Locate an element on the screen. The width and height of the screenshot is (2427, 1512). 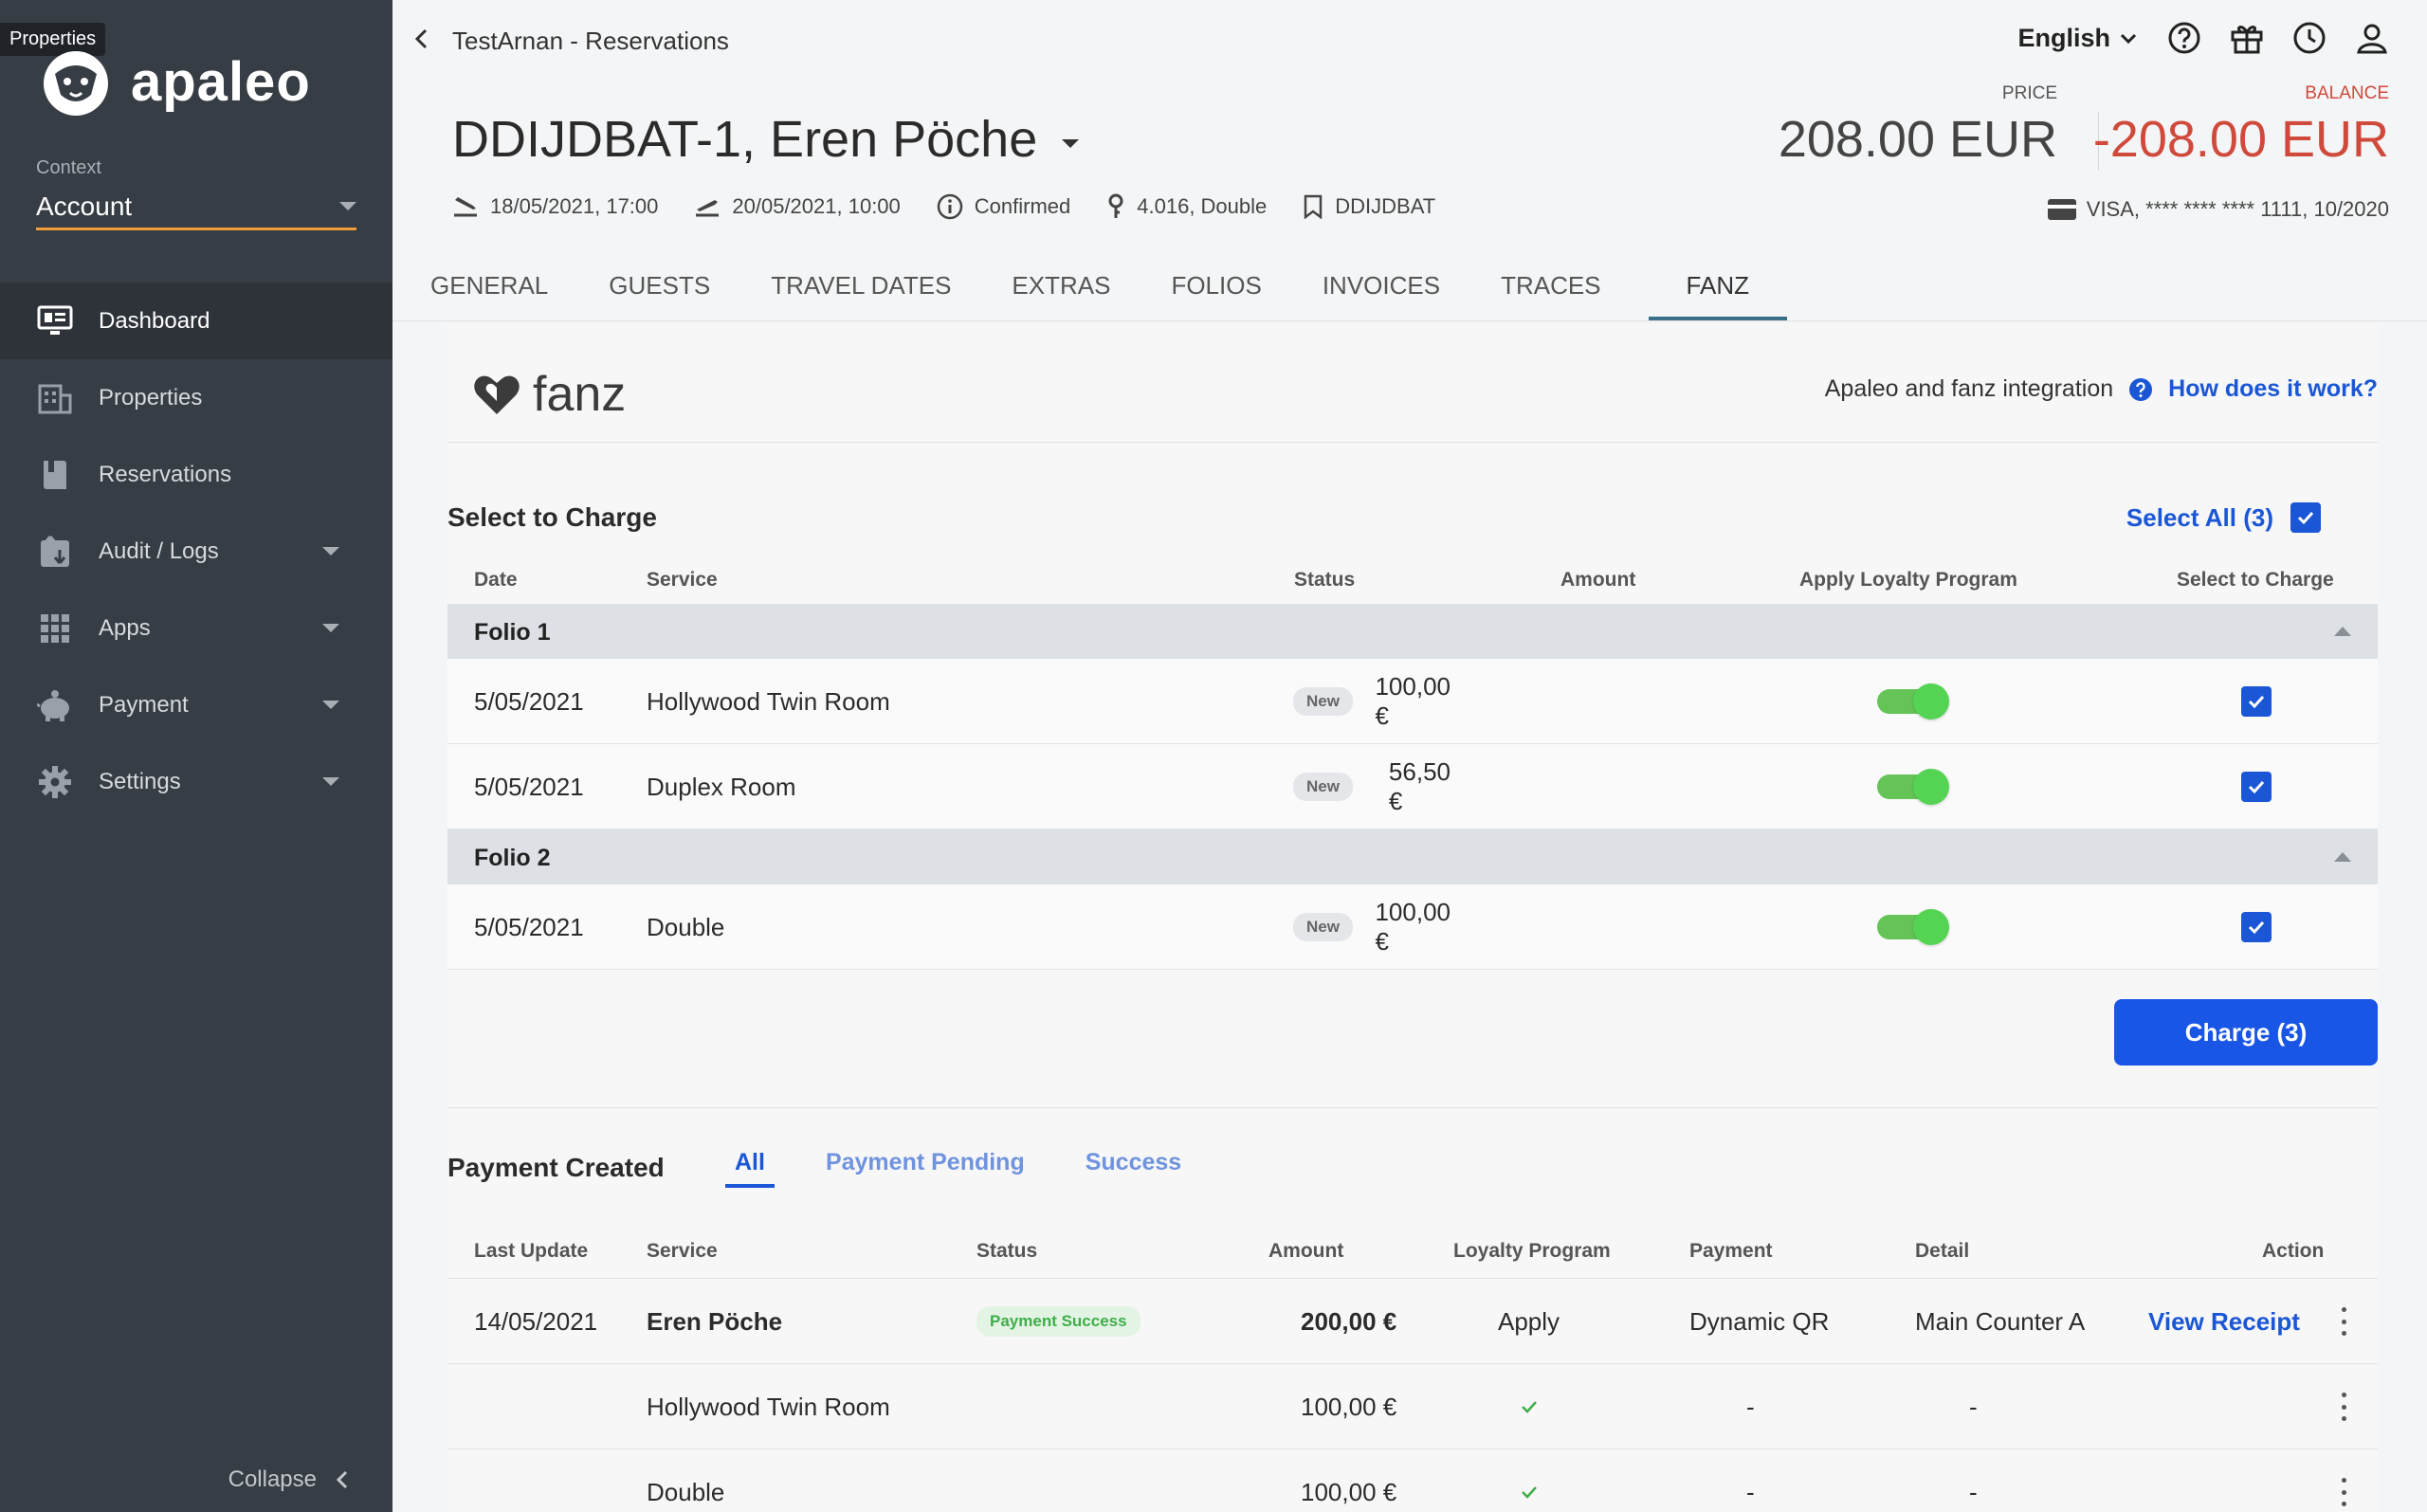
sidebar-item-reservations: Reservations is located at coordinates (196, 475).